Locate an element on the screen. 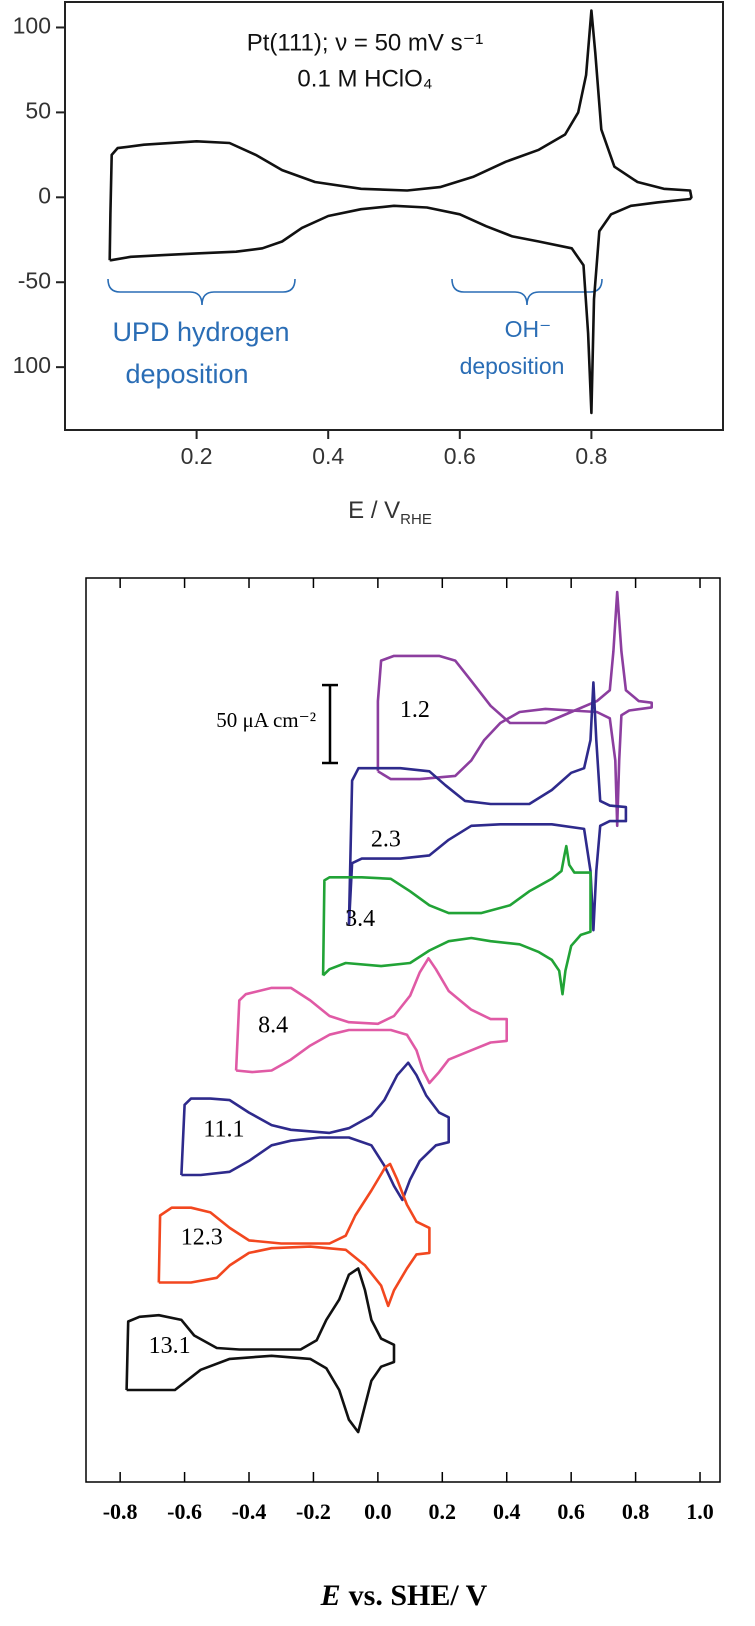 The height and width of the screenshot is (1626, 755). y-tick-label: 50 is located at coordinates (38, 110).